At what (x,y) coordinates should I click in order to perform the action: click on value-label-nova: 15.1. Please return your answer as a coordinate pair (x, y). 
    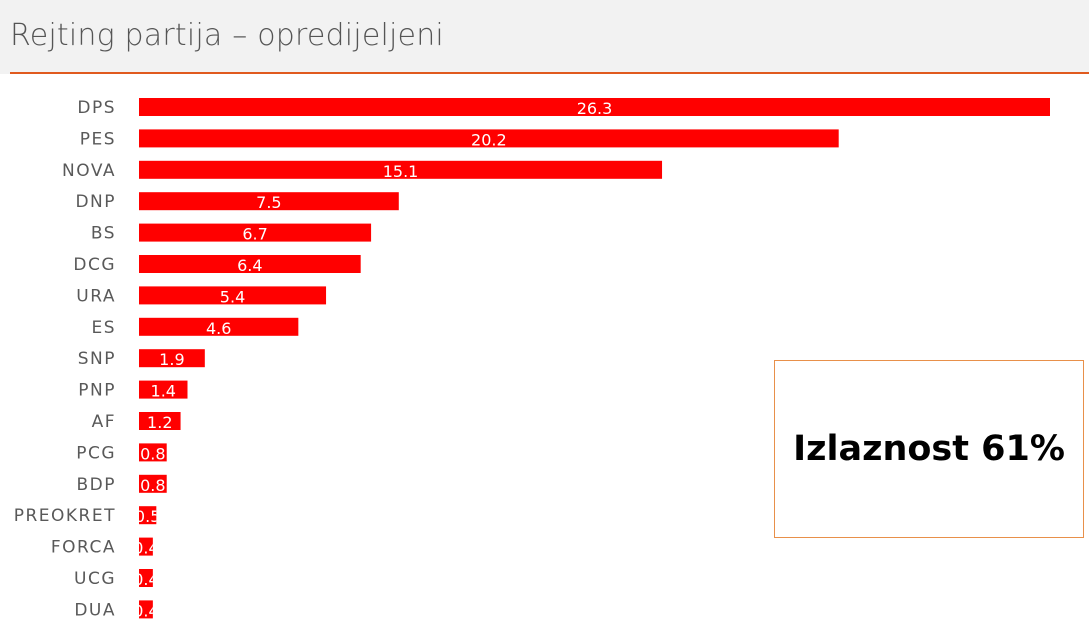
    Looking at the image, I should click on (401, 171).